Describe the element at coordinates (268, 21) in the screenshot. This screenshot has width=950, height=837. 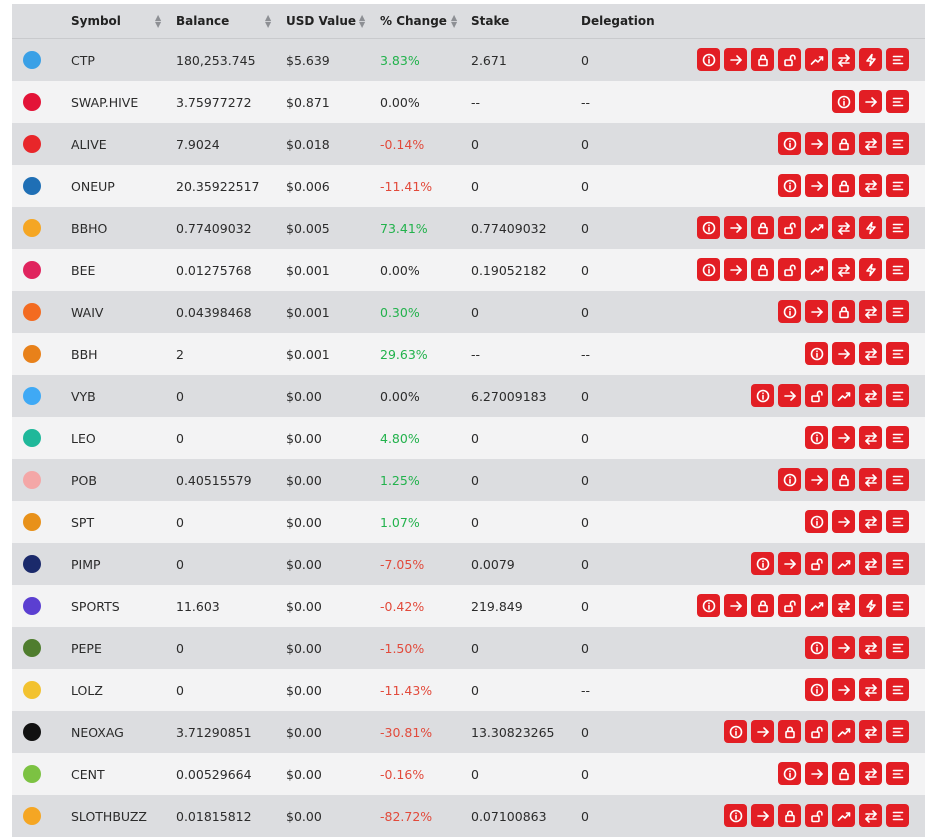
I see `sort-balance-icon: ▲ ▼` at that location.